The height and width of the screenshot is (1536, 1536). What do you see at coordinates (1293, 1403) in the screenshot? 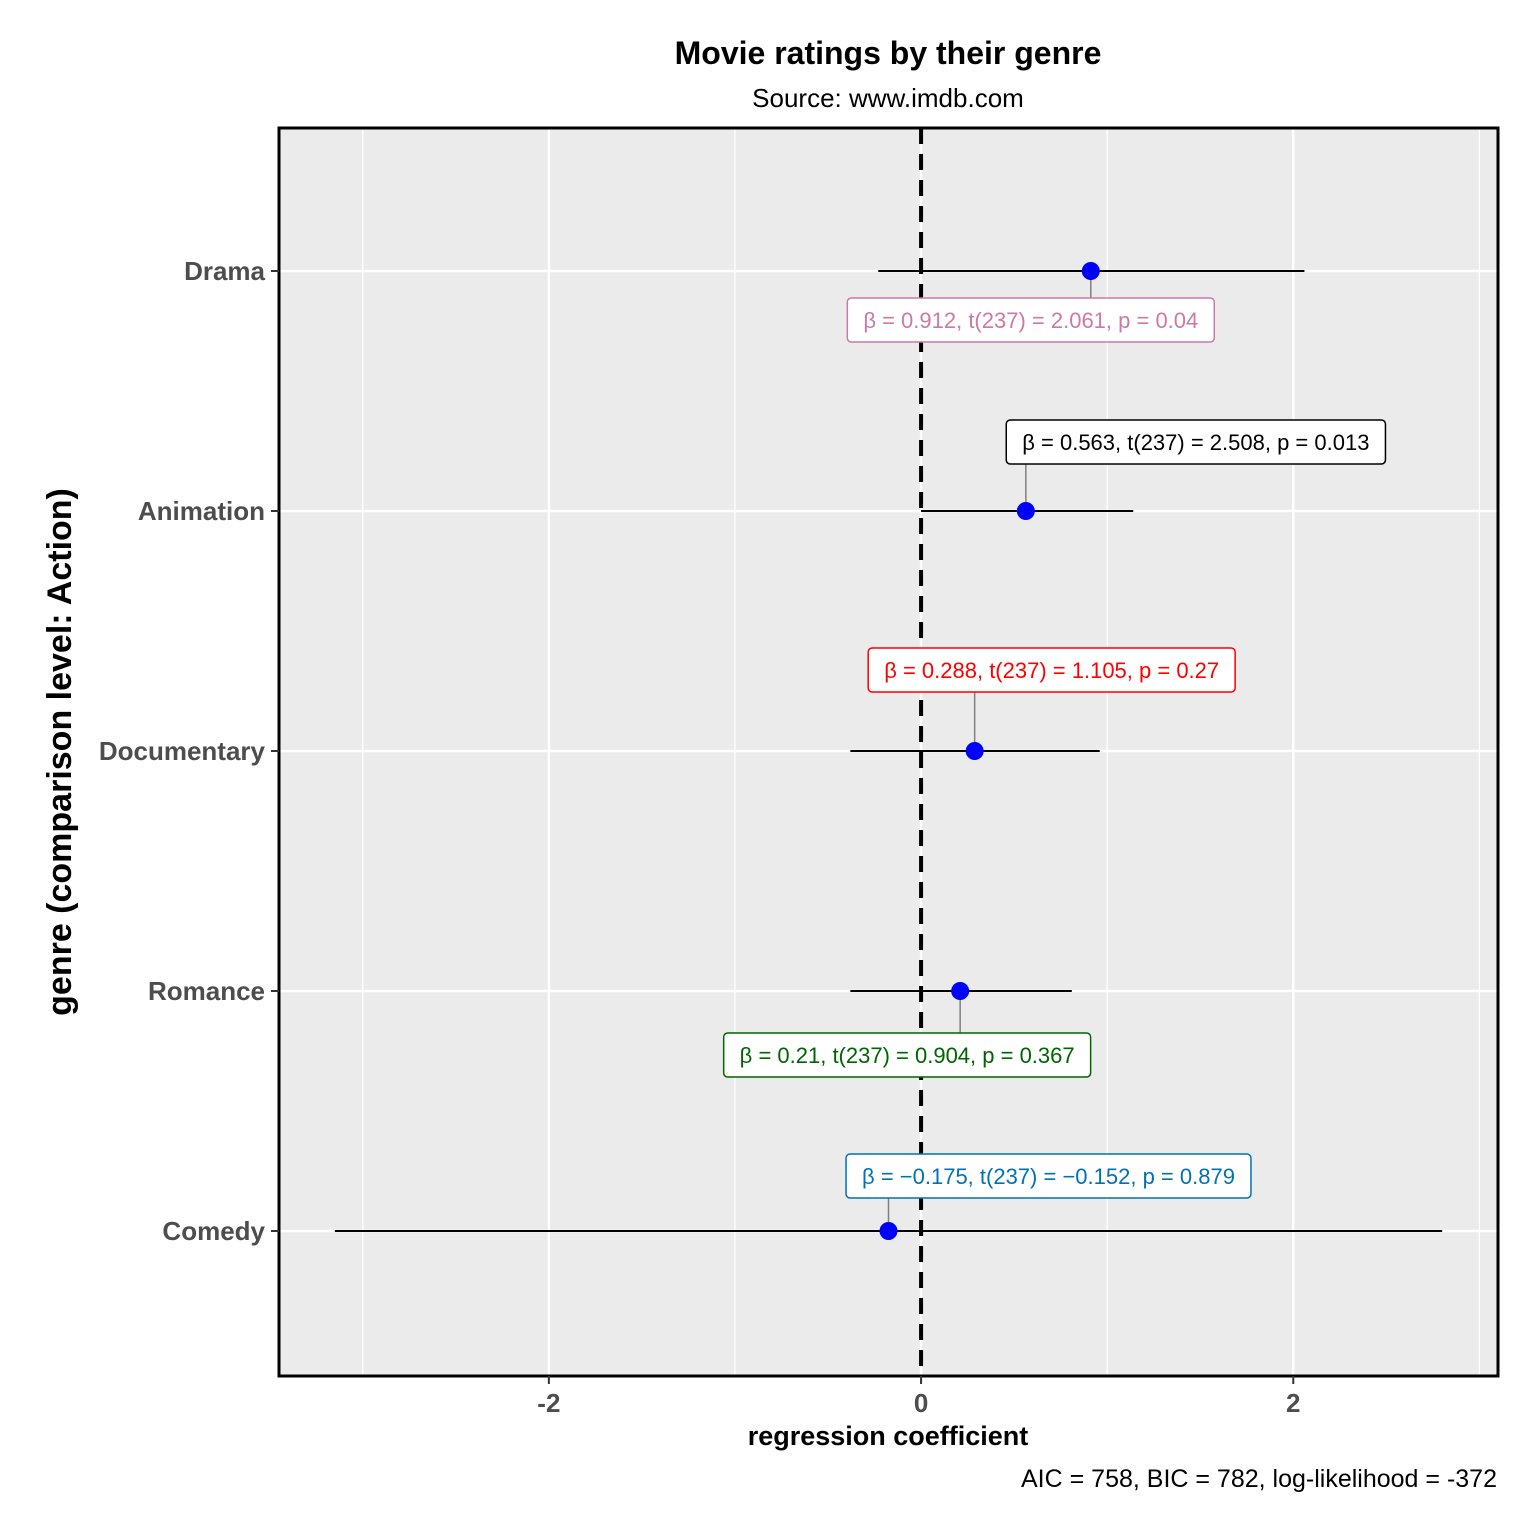
I see `x-tick-label: 2` at bounding box center [1293, 1403].